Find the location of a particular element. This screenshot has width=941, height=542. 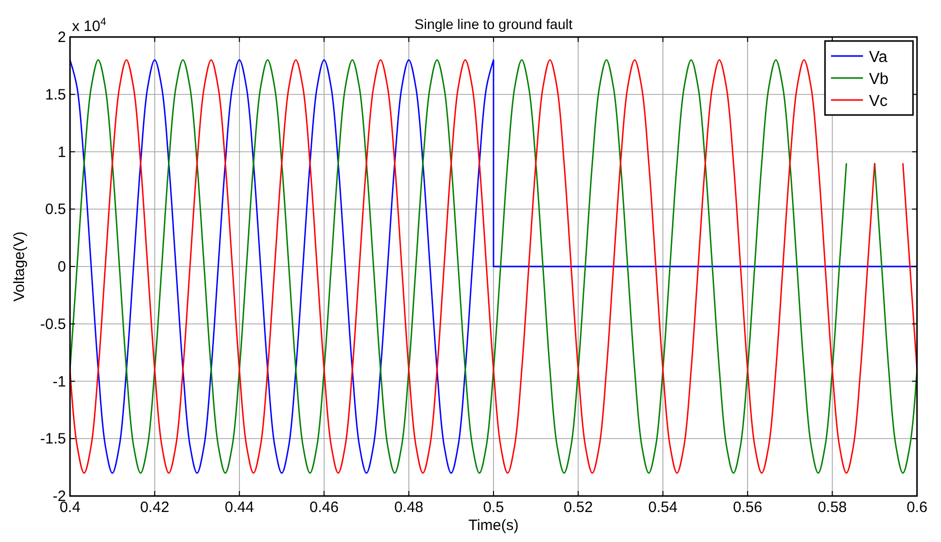

y-tick-label: 0 is located at coordinates (62, 267).